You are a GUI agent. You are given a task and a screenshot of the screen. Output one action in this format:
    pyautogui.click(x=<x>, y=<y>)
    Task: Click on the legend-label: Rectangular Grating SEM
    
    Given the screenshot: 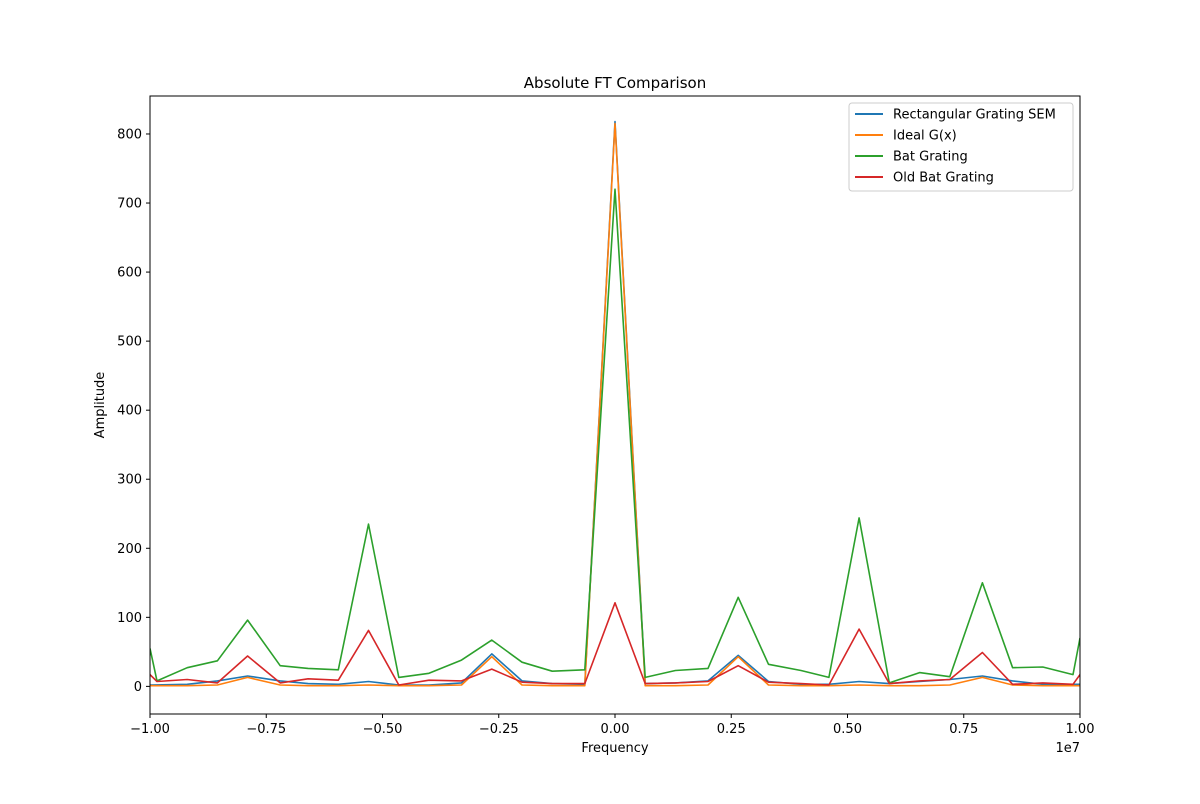 What is the action you would take?
    pyautogui.click(x=974, y=115)
    